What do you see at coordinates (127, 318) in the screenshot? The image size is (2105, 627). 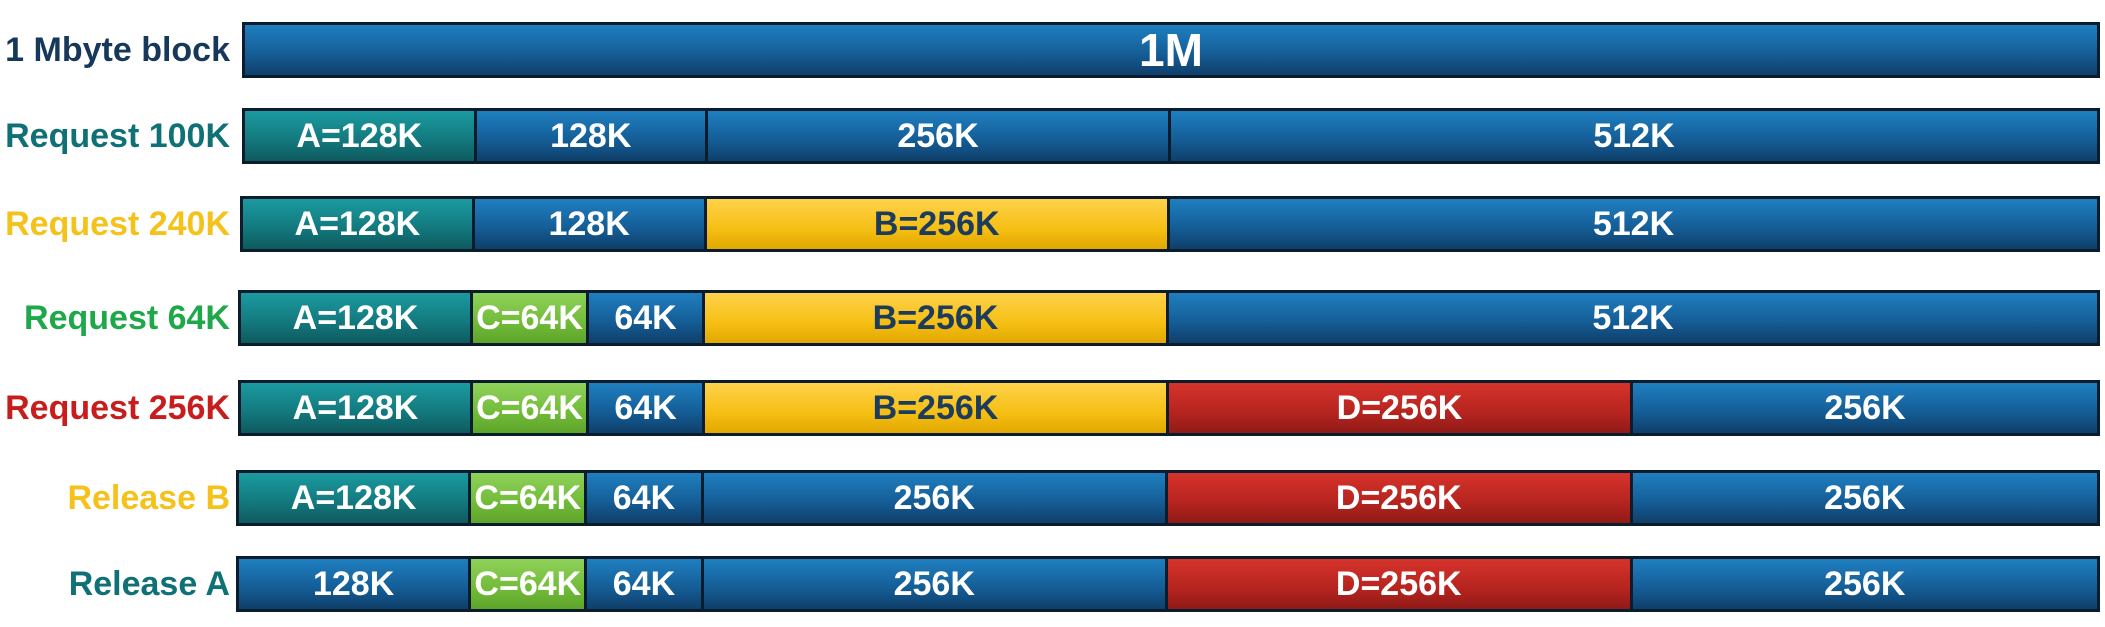 I see `row-label-text: Request 64K` at bounding box center [127, 318].